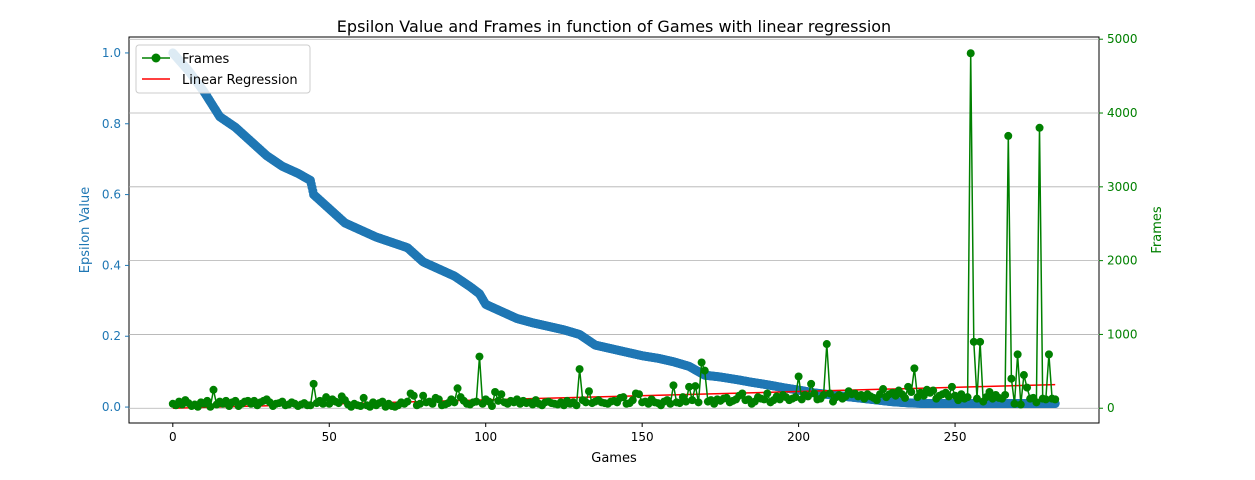 The image size is (1255, 480). I want to click on y-tick-label-right: 5000, so click(1122, 39).